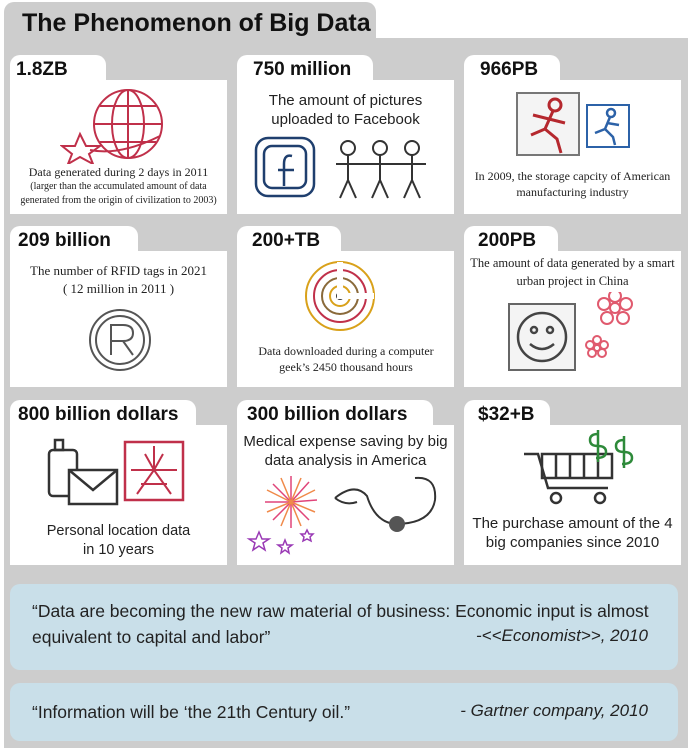  Describe the element at coordinates (118, 172) in the screenshot. I see `card-desc: Data generated during 2 days in 2011` at that location.